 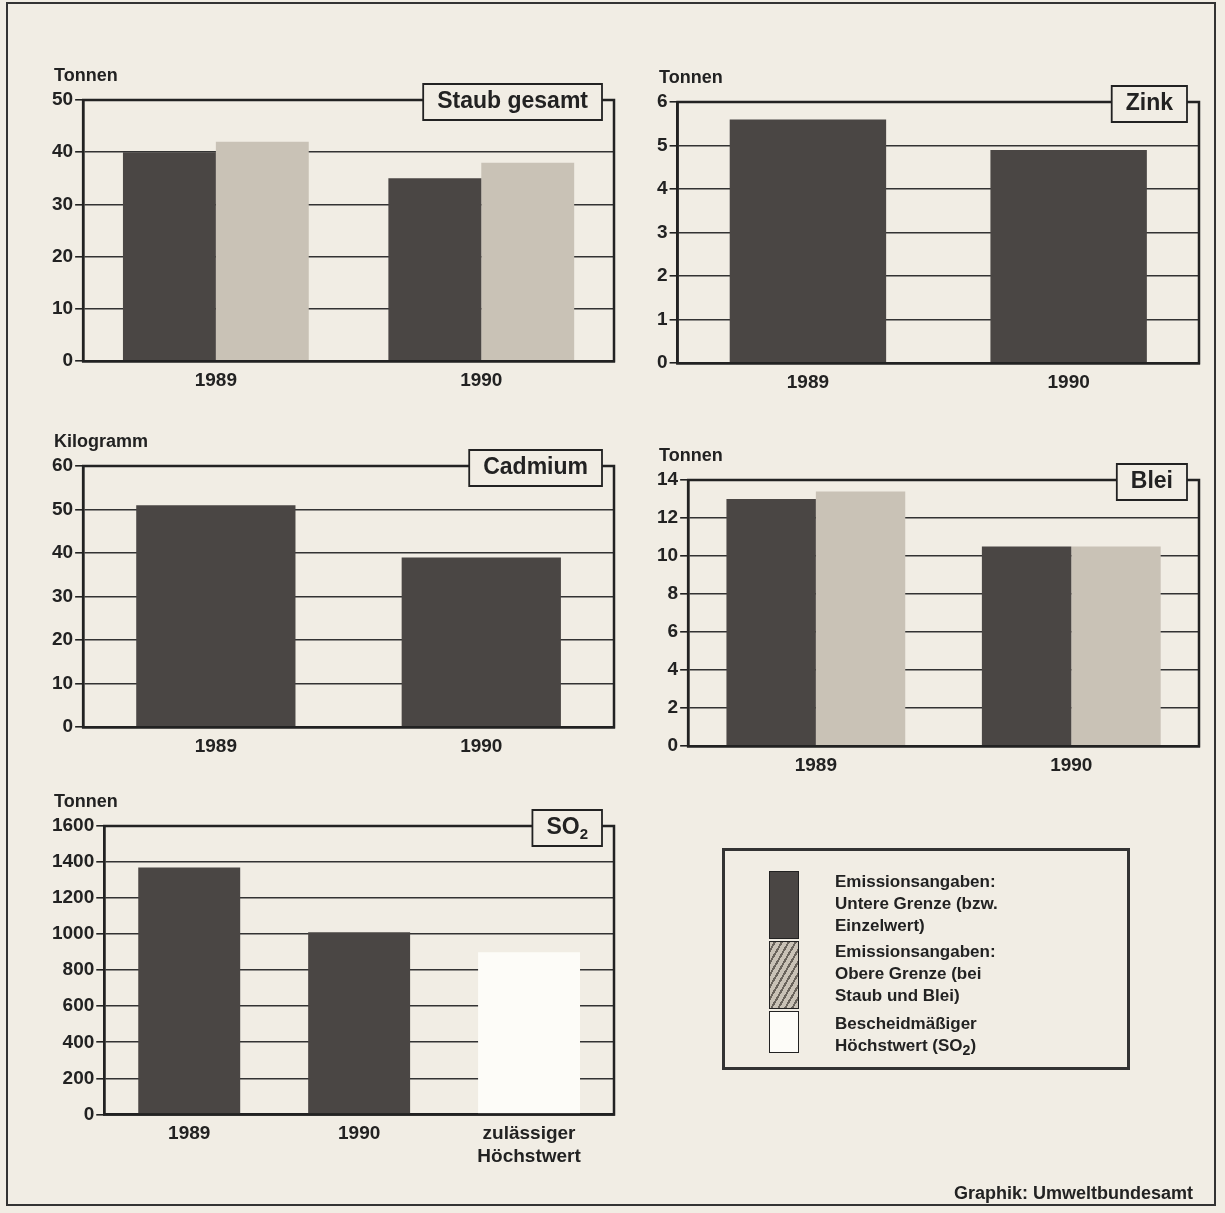 What do you see at coordinates (78, 1041) in the screenshot?
I see `y-tick-label: 400` at bounding box center [78, 1041].